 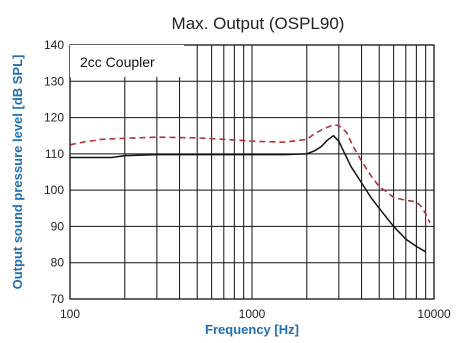 I want to click on x-tick-label: 10000, so click(x=434, y=314).